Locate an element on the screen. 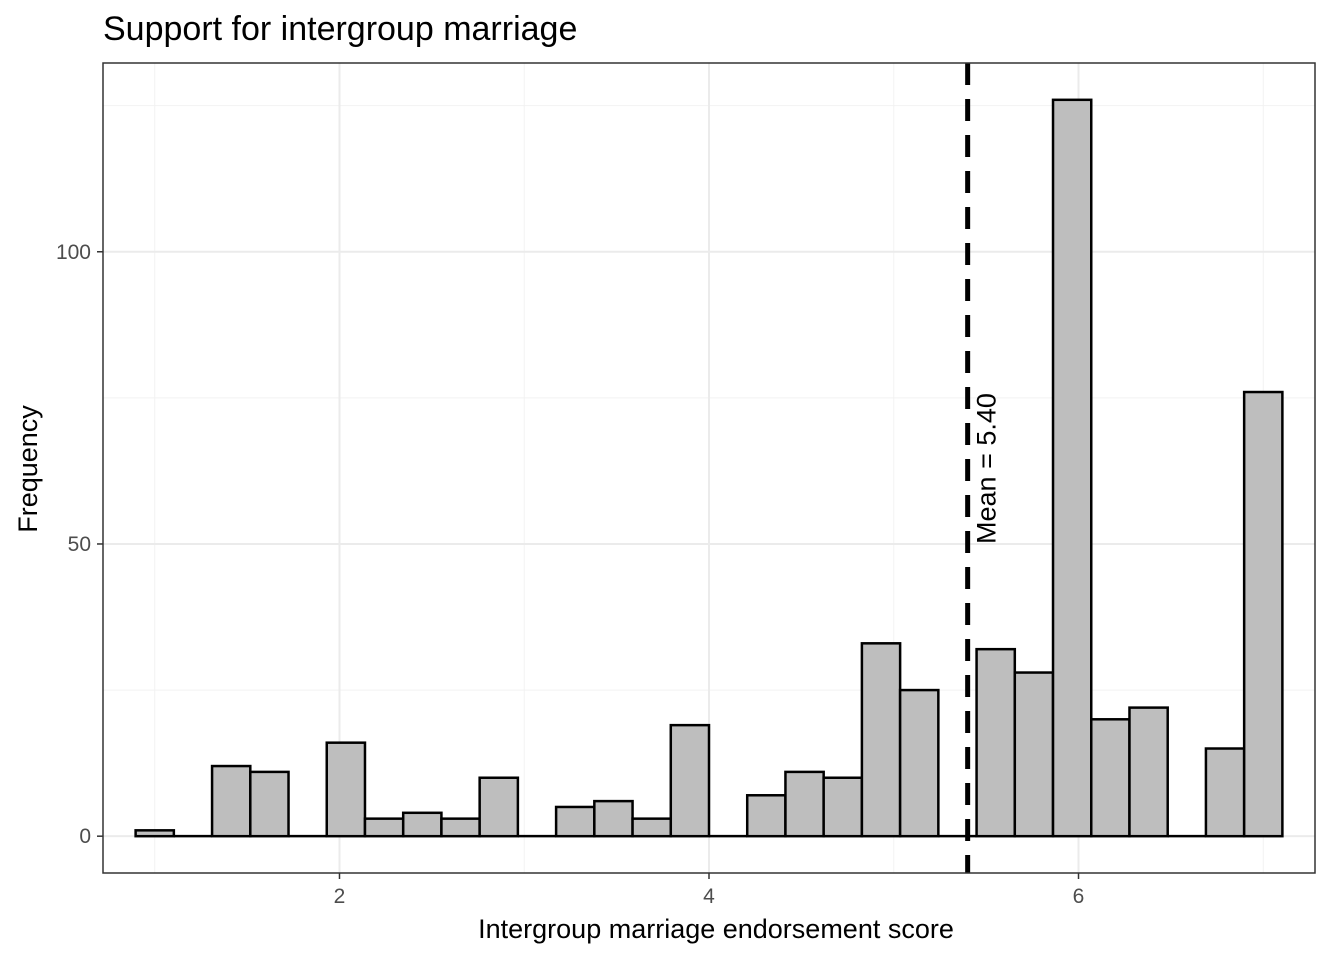 The height and width of the screenshot is (960, 1344). x-axis-title: Intergroup marriage endorsement score is located at coordinates (716, 929).